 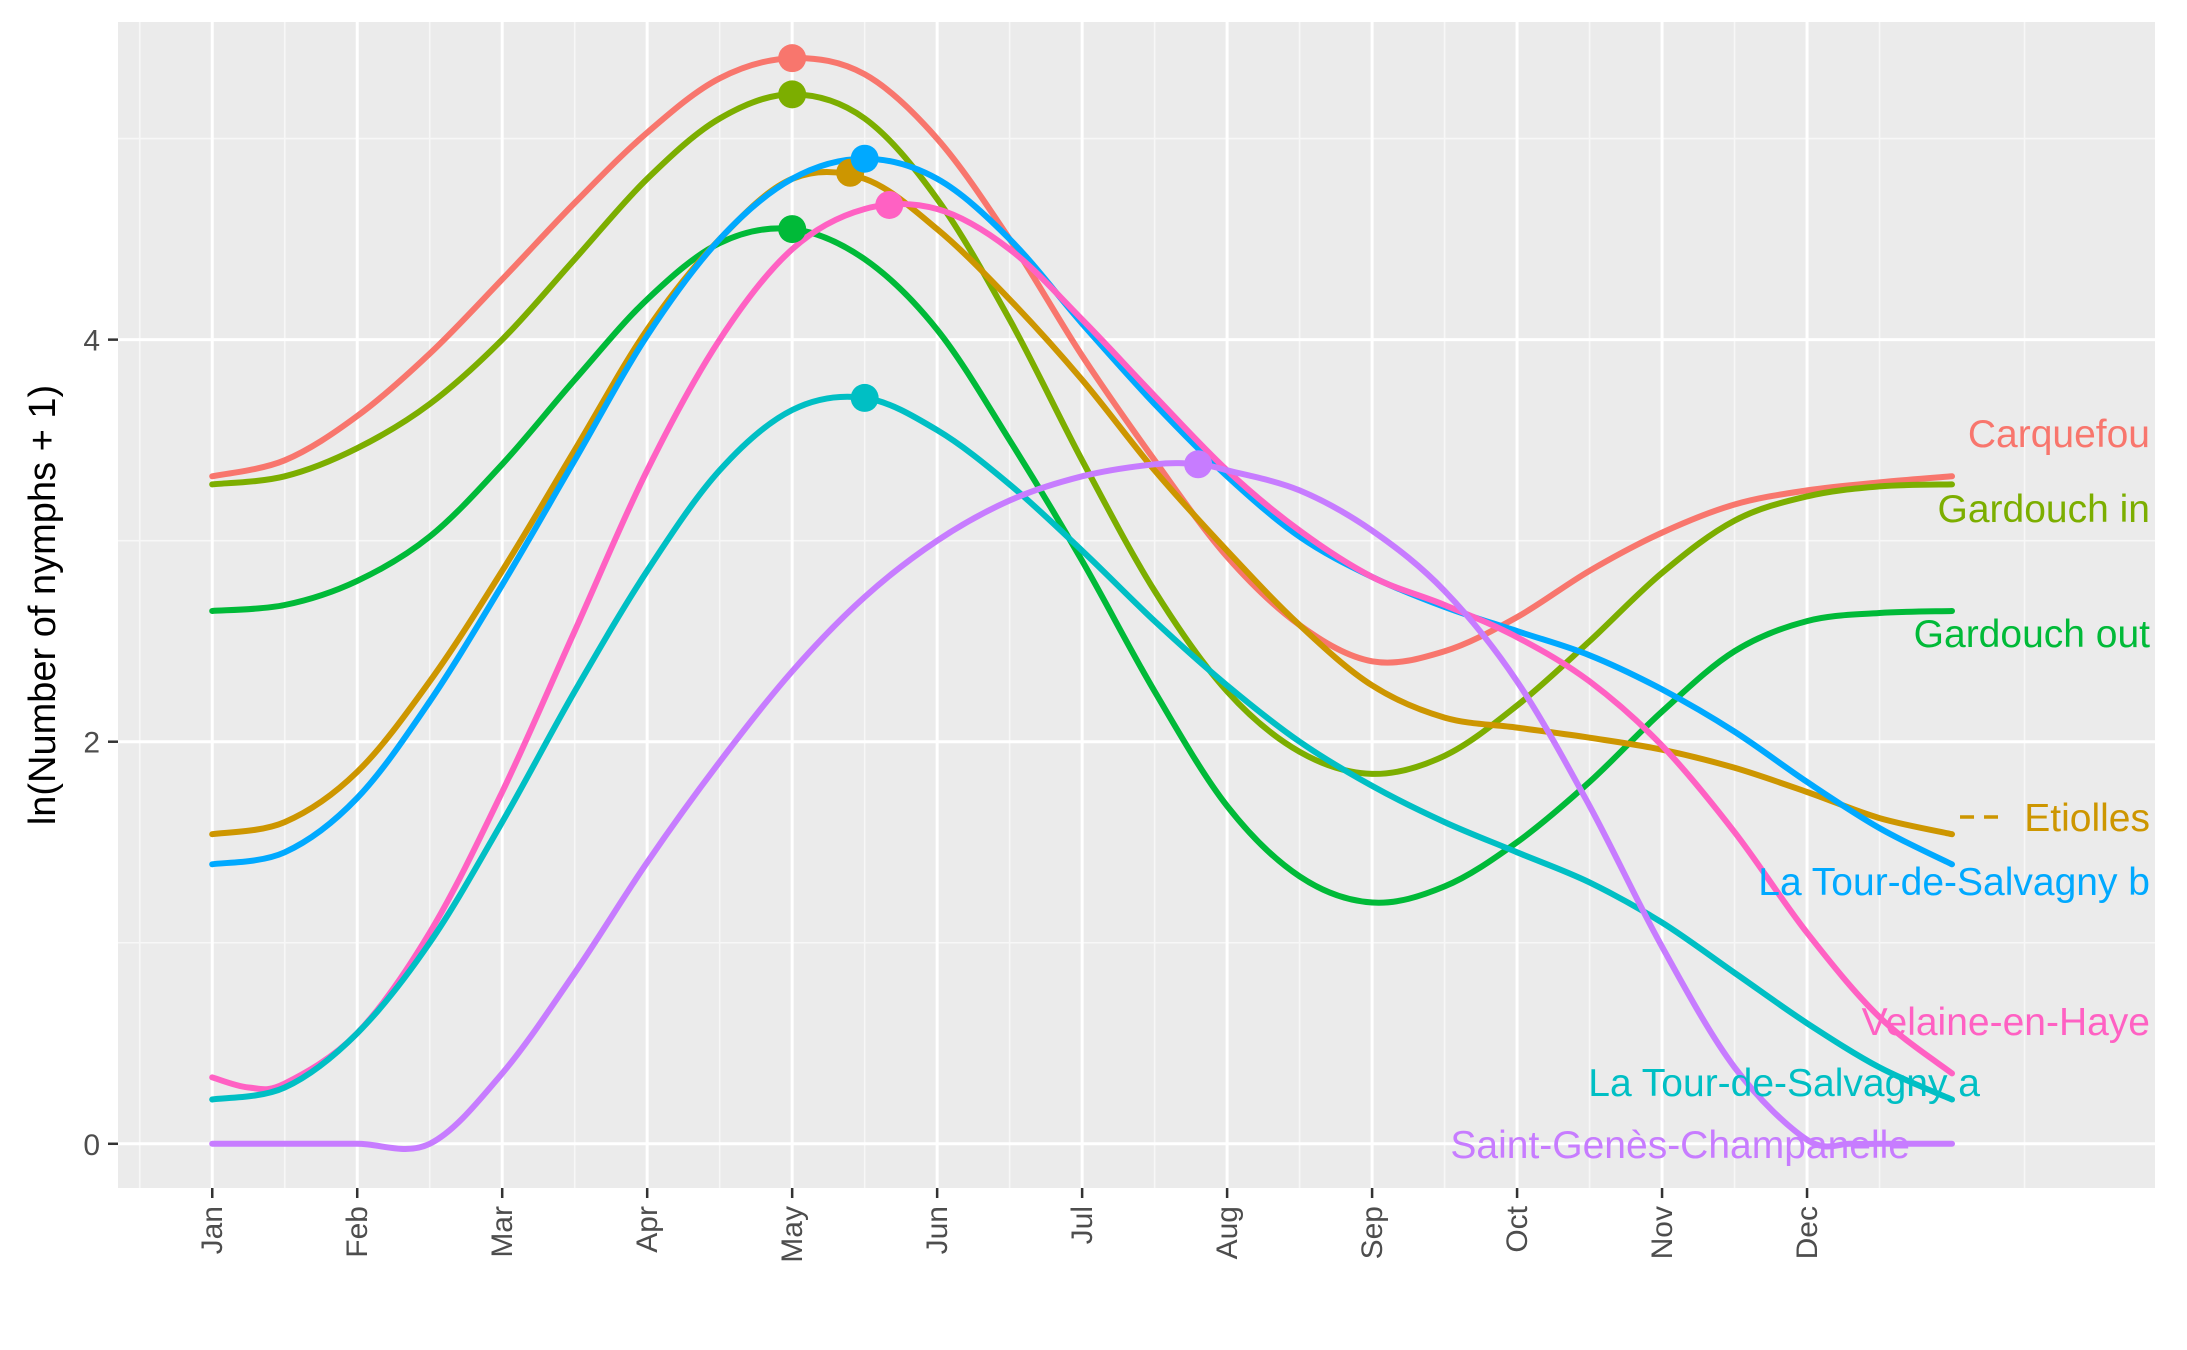 What do you see at coordinates (1662, 1232) in the screenshot?
I see `x-tick-label: Nov` at bounding box center [1662, 1232].